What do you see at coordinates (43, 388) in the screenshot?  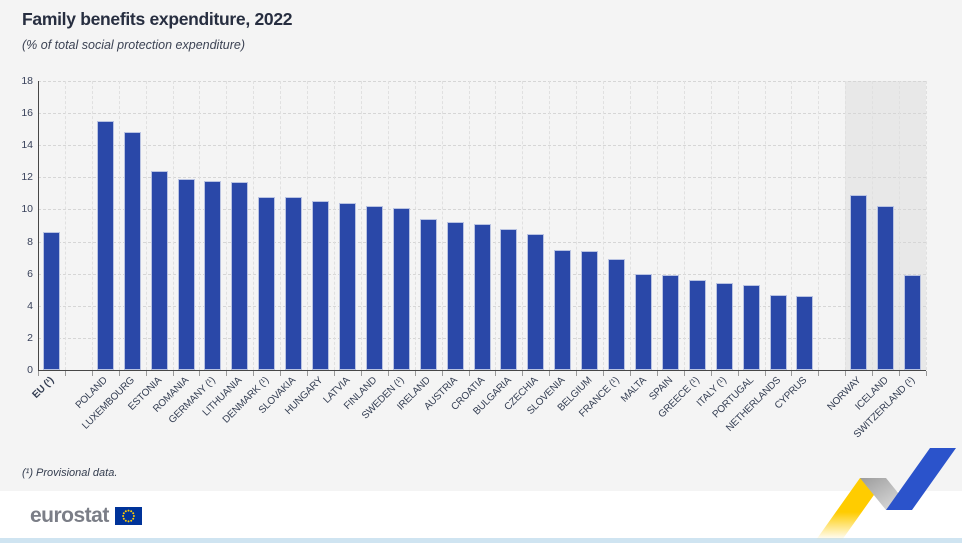 I see `bar-label-text: EU (¹)` at bounding box center [43, 388].